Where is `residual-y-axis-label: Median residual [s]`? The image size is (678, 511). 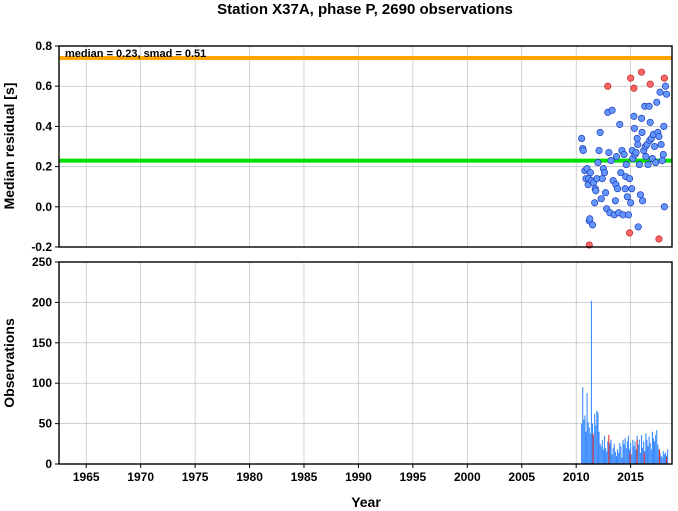 residual-y-axis-label: Median residual [s] is located at coordinates (9, 146).